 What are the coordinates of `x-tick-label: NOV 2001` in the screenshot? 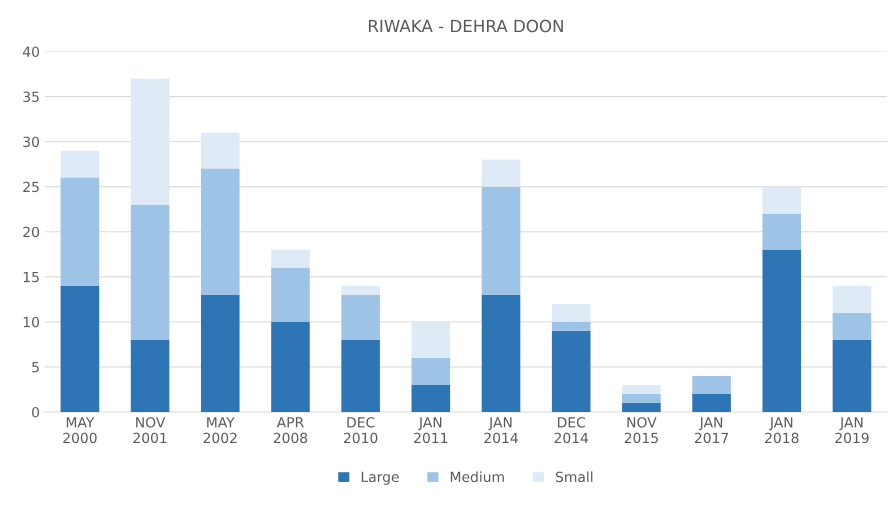 It's located at (149, 430).